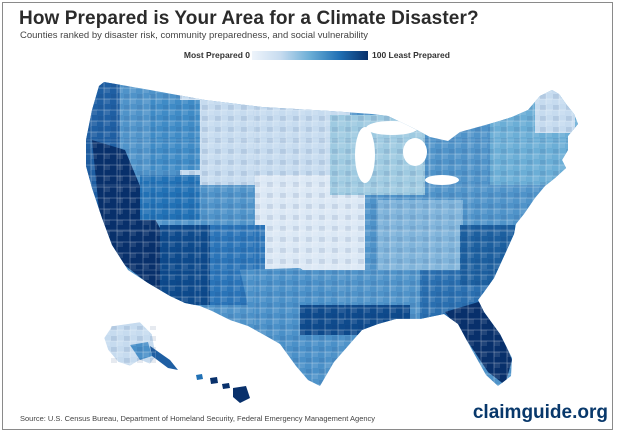 Image resolution: width=617 pixels, height=434 pixels. What do you see at coordinates (140, 345) in the screenshot?
I see `alaska` at bounding box center [140, 345].